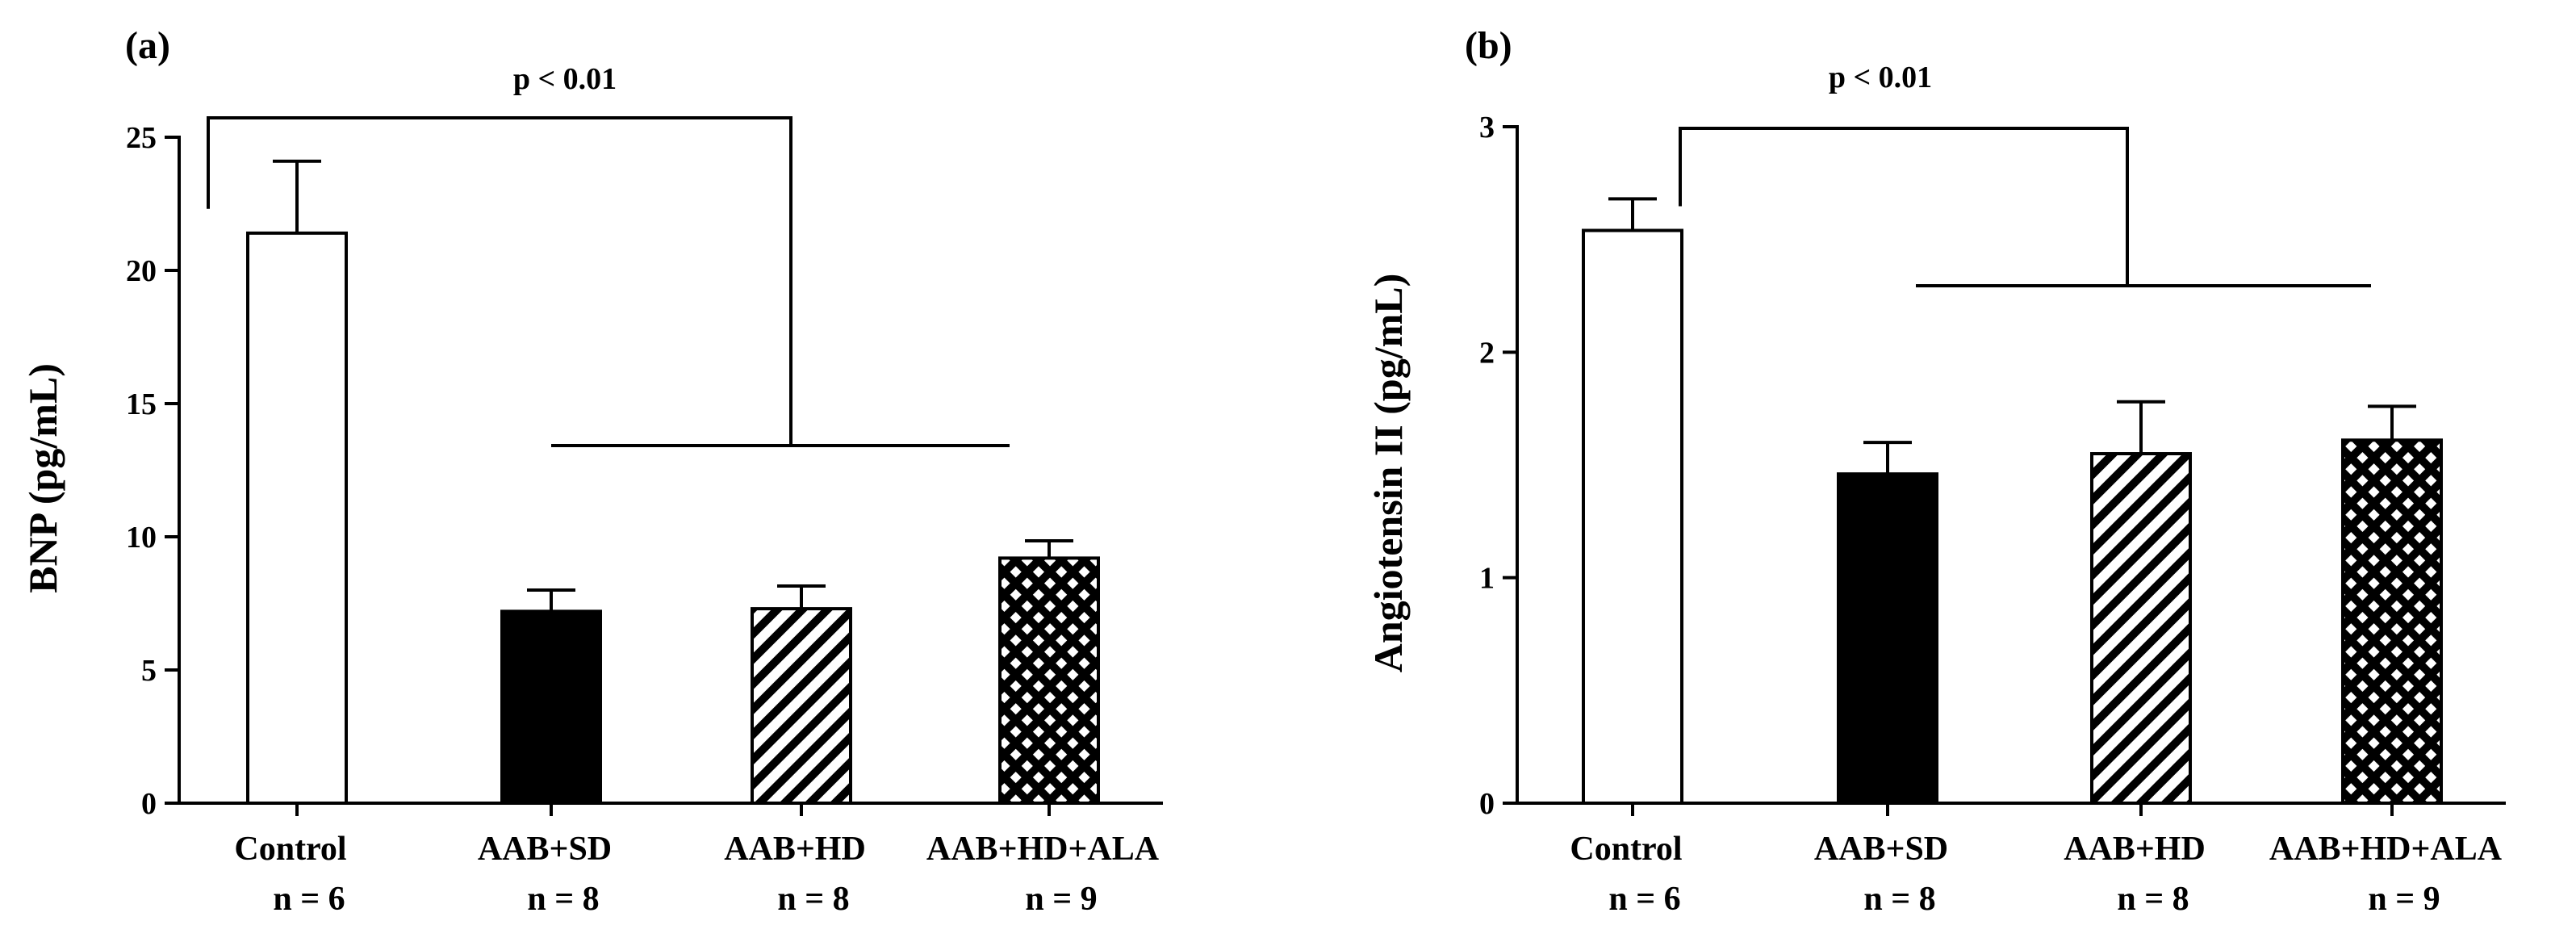  Describe the element at coordinates (147, 45) in the screenshot. I see `panel-label: (a)` at that location.